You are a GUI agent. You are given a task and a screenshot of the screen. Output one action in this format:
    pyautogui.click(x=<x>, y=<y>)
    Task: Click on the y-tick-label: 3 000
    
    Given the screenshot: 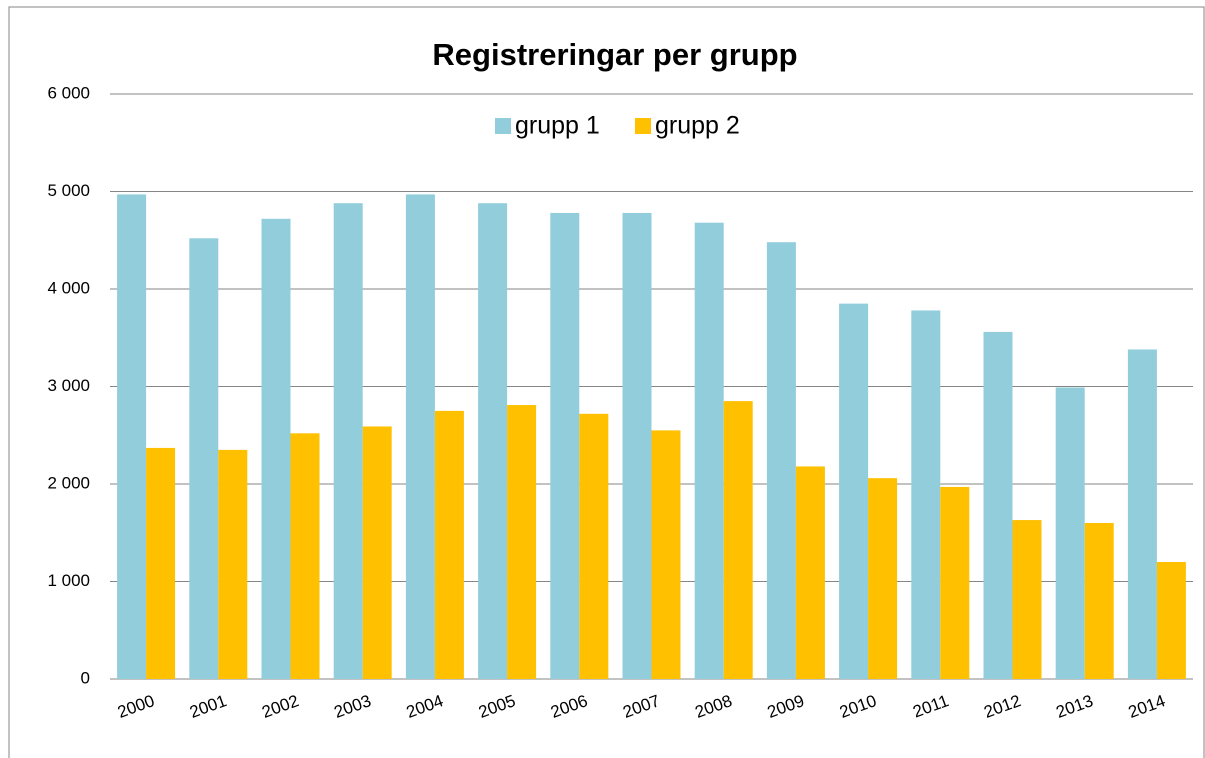 What is the action you would take?
    pyautogui.click(x=68, y=385)
    